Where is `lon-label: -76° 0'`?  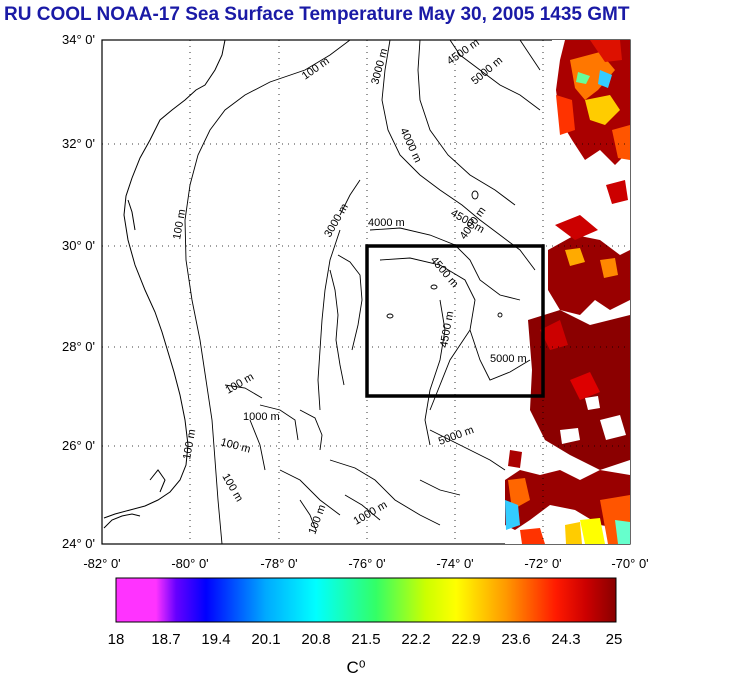
lon-label: -76° 0' is located at coordinates (366, 563).